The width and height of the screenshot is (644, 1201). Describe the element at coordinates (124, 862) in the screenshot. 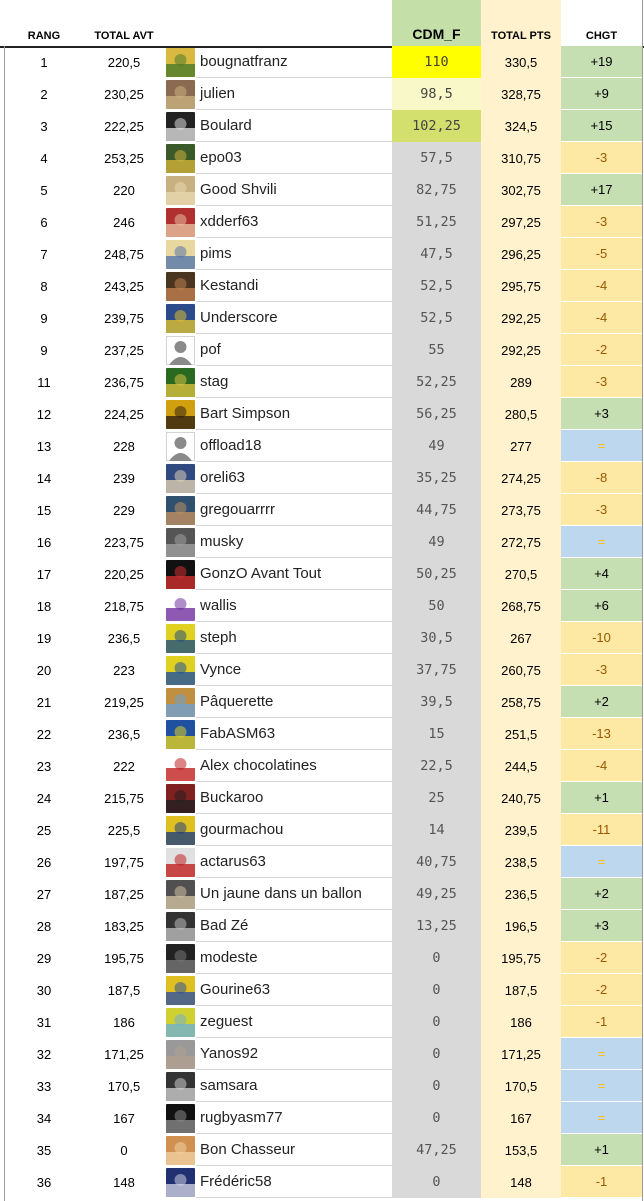

I see `total-avt-cell: 197,75` at that location.